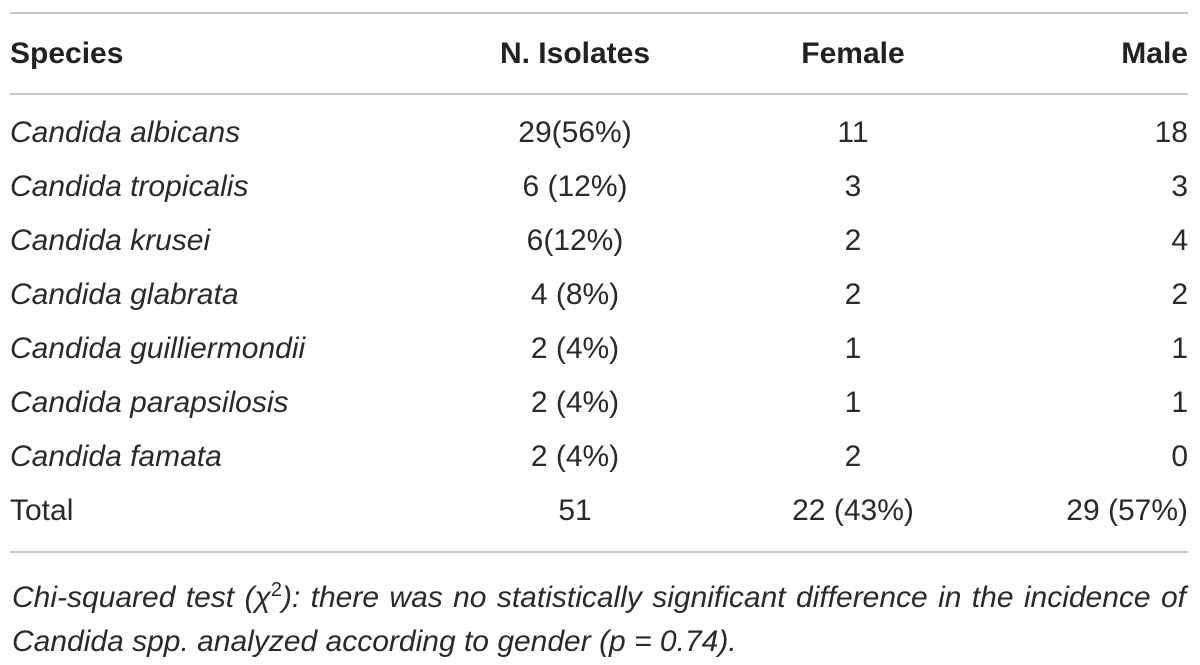  I want to click on top-rule, so click(599, 13).